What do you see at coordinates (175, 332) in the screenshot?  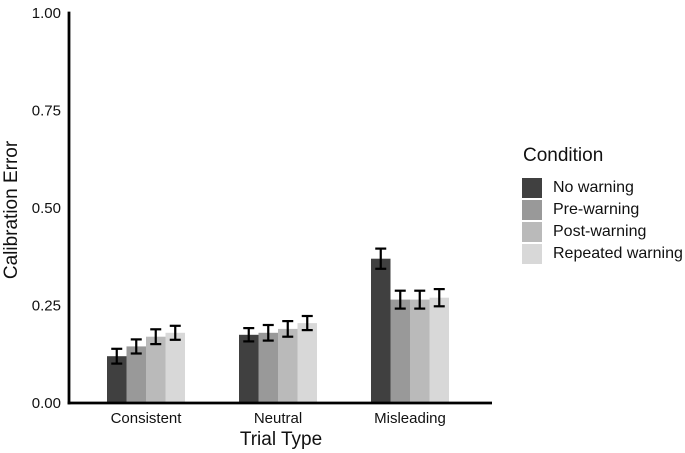 I see `error-bar-repeated-warning-consistent` at bounding box center [175, 332].